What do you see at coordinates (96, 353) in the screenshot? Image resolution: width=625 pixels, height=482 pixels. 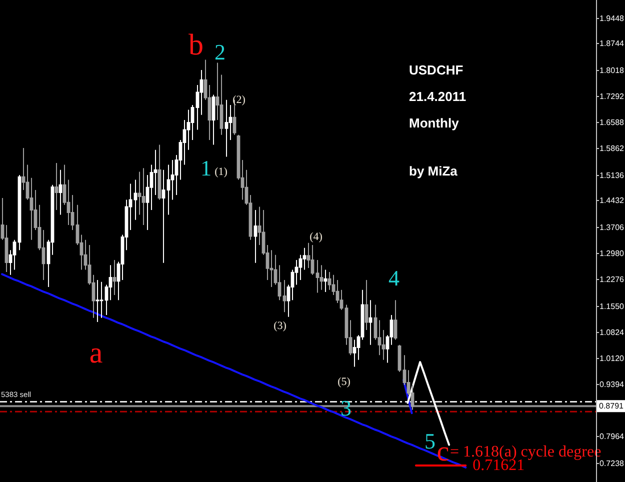 I see `annotation: a` at bounding box center [96, 353].